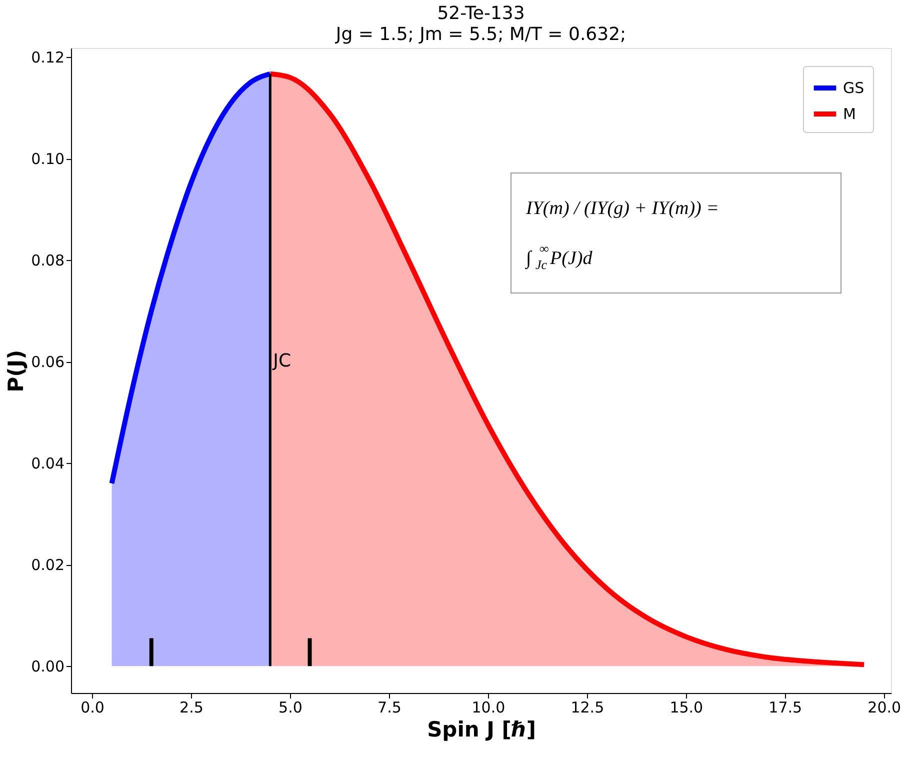  Describe the element at coordinates (785, 707) in the screenshot. I see `x-tick-label: 17.5` at that location.